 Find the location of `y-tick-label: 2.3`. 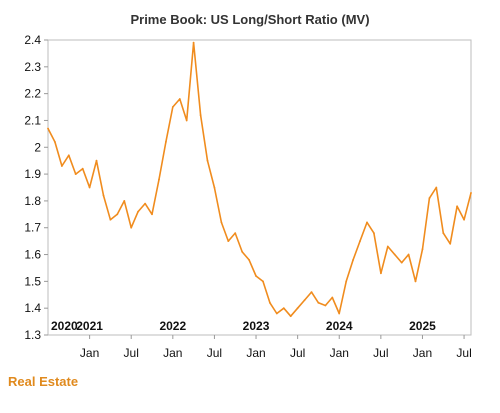

y-tick-label: 2.3 is located at coordinates (32, 67).